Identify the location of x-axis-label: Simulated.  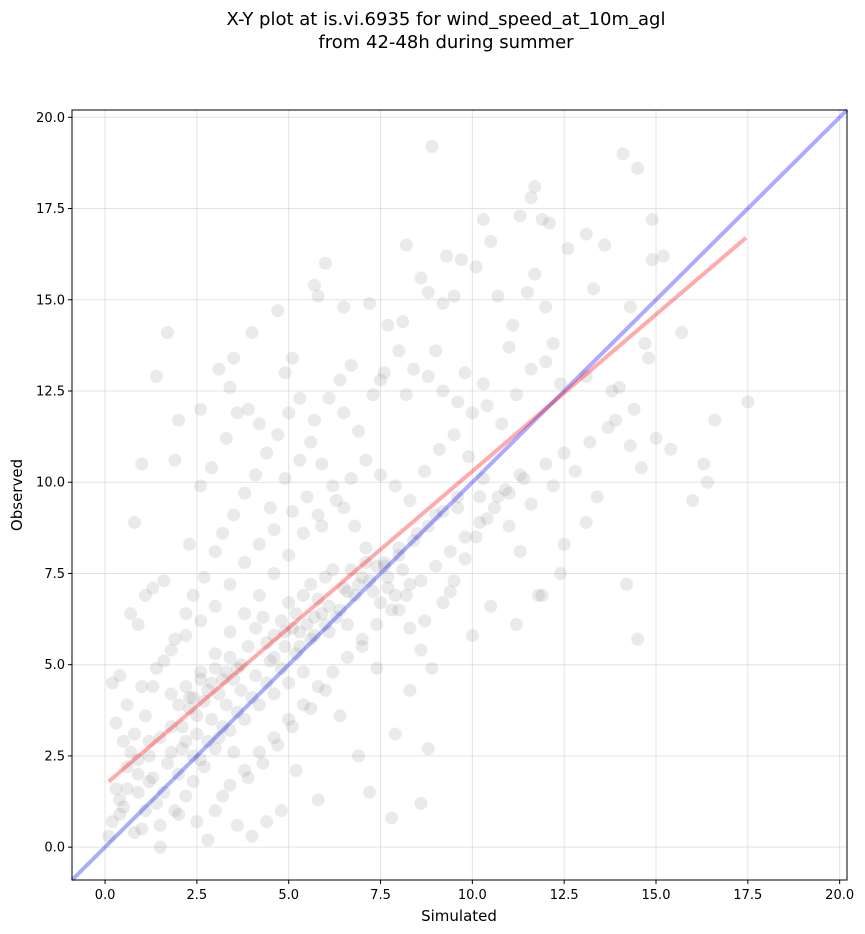
(459, 916).